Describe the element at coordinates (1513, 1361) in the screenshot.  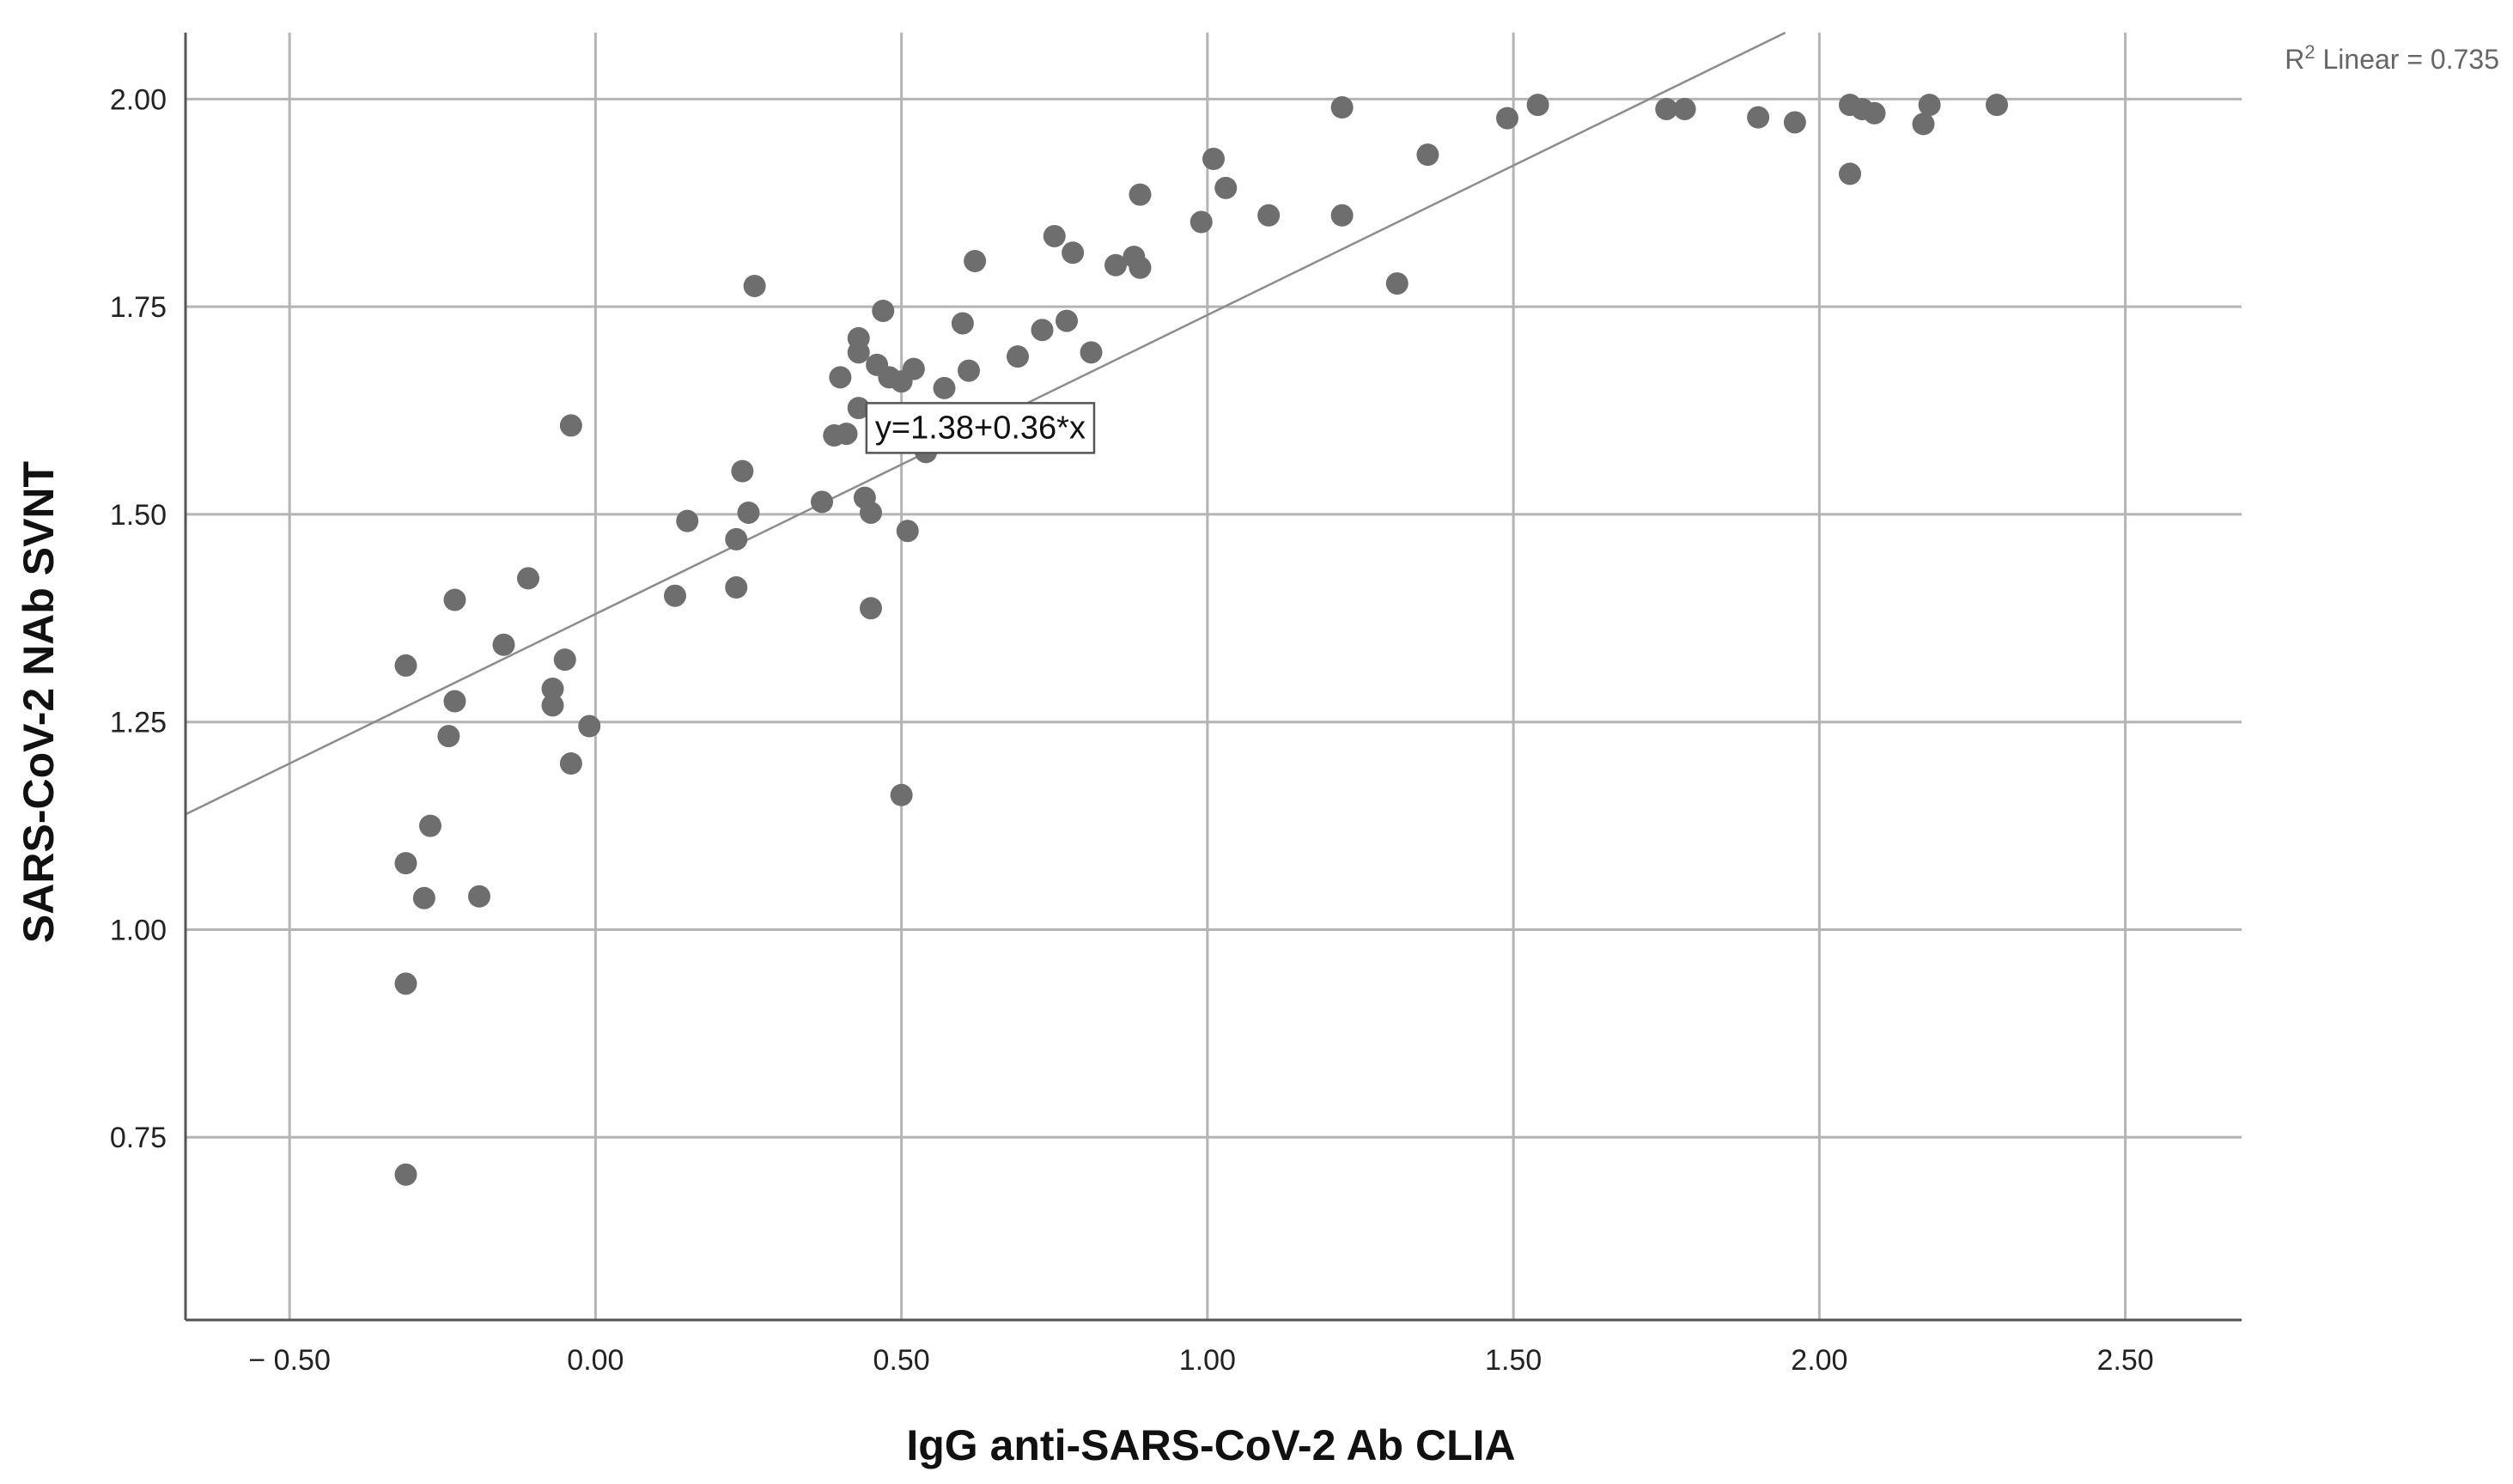
I see `x-tick-label: 1.50` at that location.